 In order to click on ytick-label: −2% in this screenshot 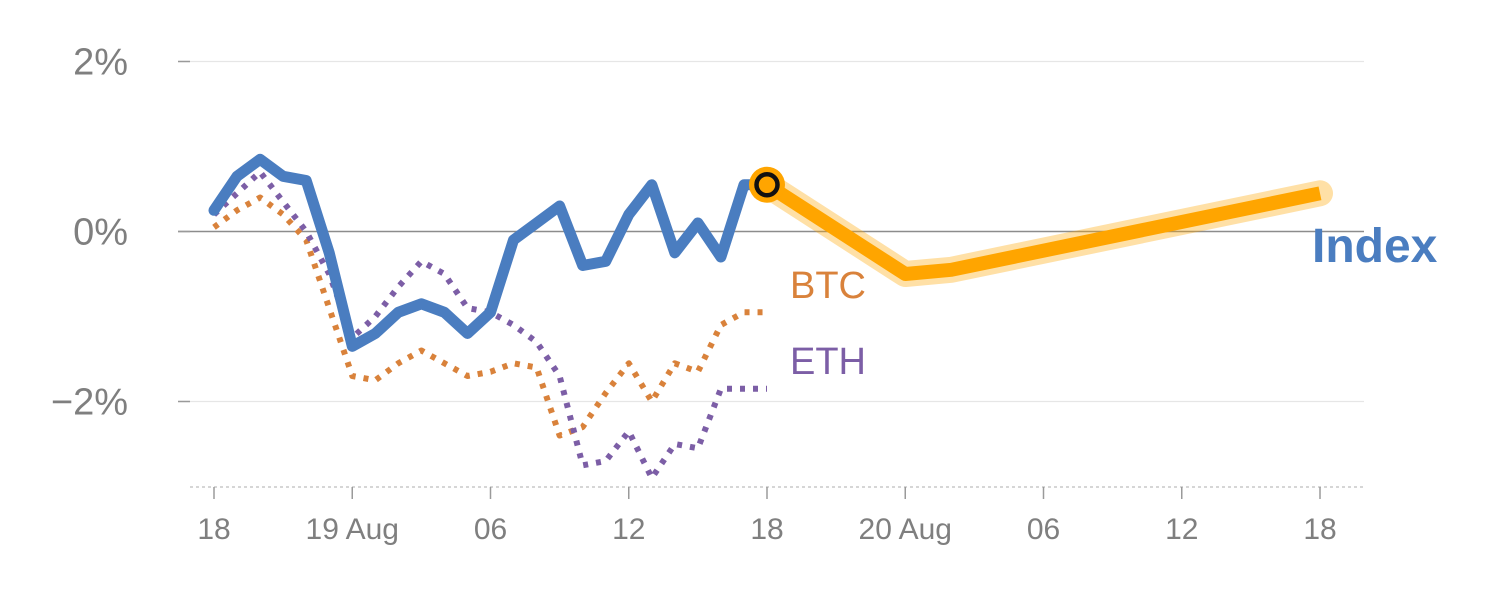, I will do `click(89, 403)`.